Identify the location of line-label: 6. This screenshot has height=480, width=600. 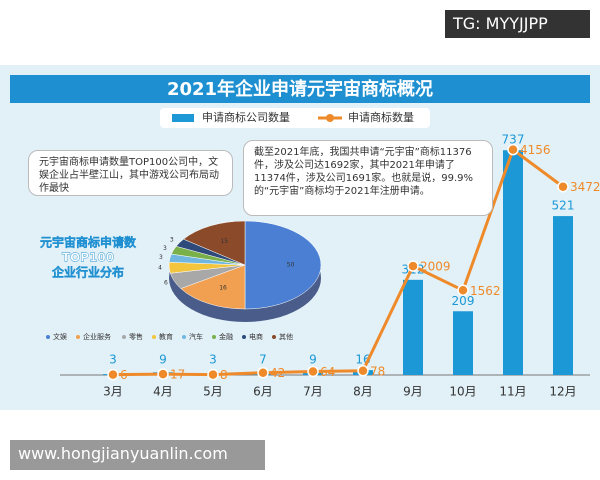
(124, 375).